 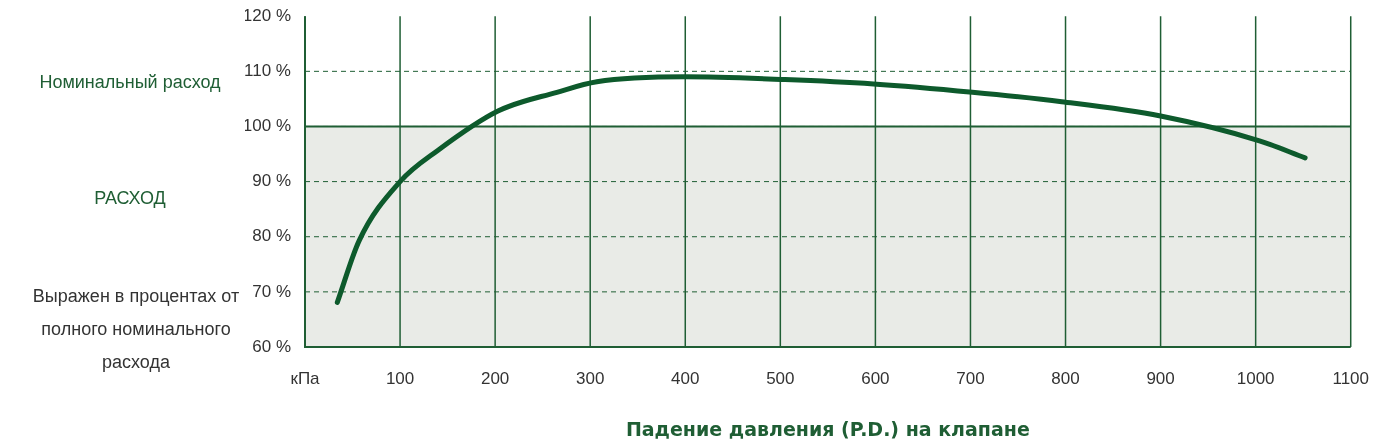 What do you see at coordinates (590, 378) in the screenshot?
I see `x-tick-label: 300` at bounding box center [590, 378].